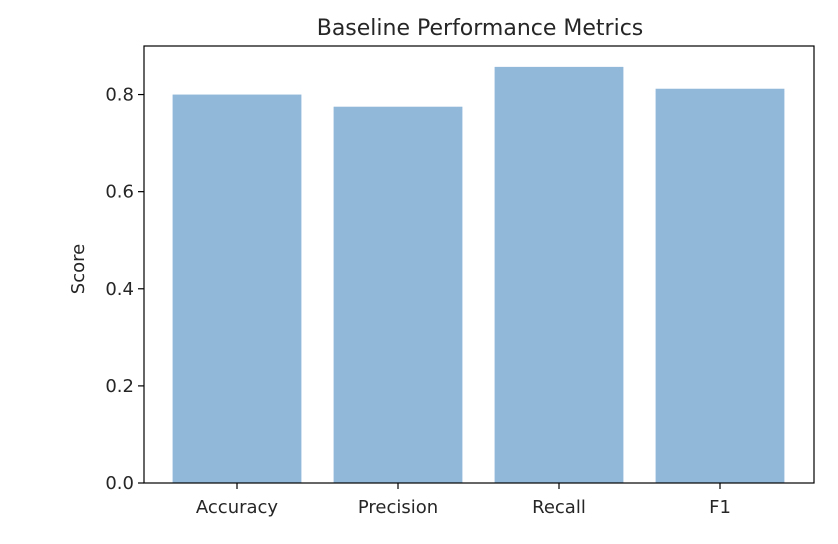 This screenshot has width=838, height=544. What do you see at coordinates (119, 386) in the screenshot?
I see `y-tick-label: 0.2` at bounding box center [119, 386].